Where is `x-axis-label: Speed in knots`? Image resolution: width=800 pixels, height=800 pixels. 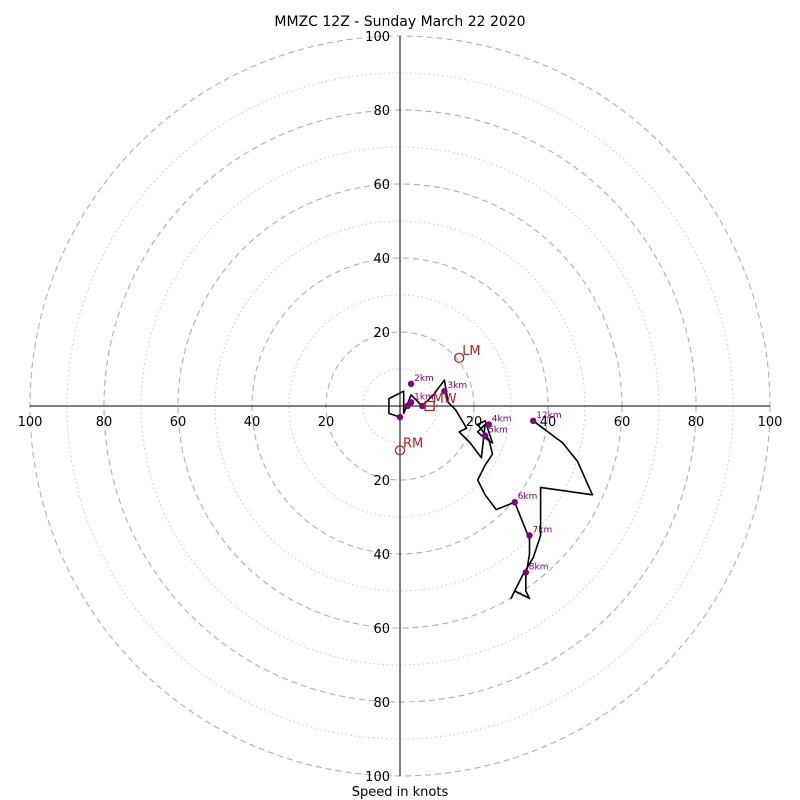
x-axis-label: Speed in knots is located at coordinates (400, 792).